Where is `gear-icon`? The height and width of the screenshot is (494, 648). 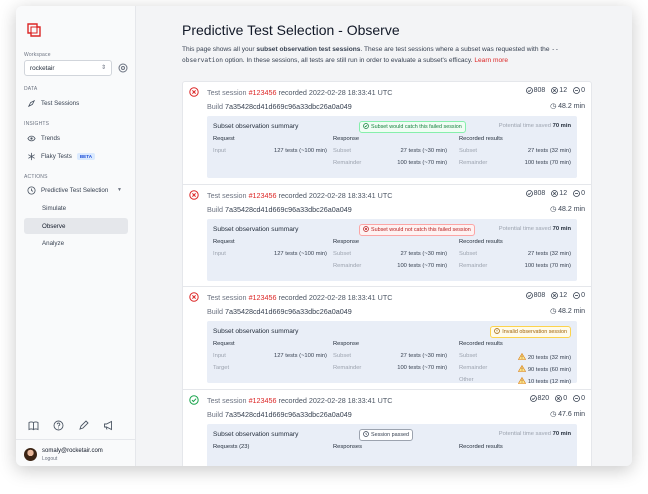 gear-icon is located at coordinates (123, 68).